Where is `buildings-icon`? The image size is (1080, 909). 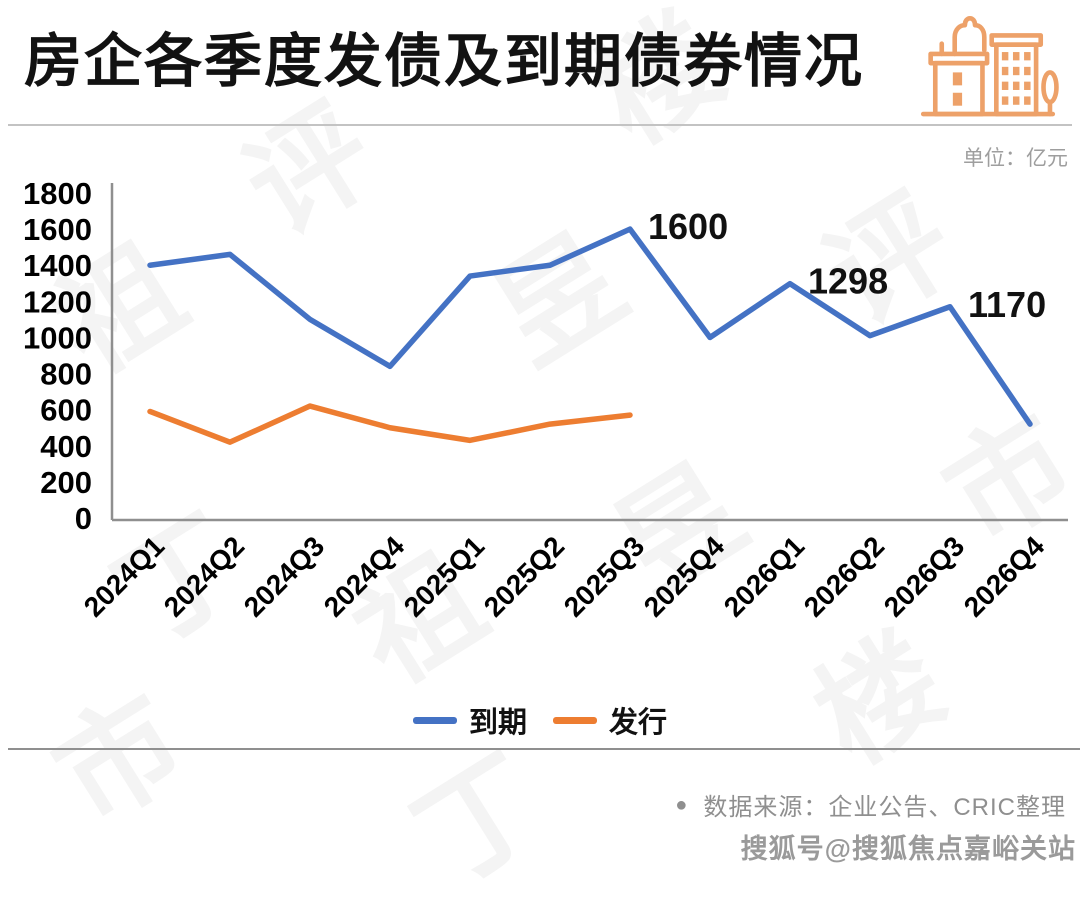 buildings-icon is located at coordinates (989, 66).